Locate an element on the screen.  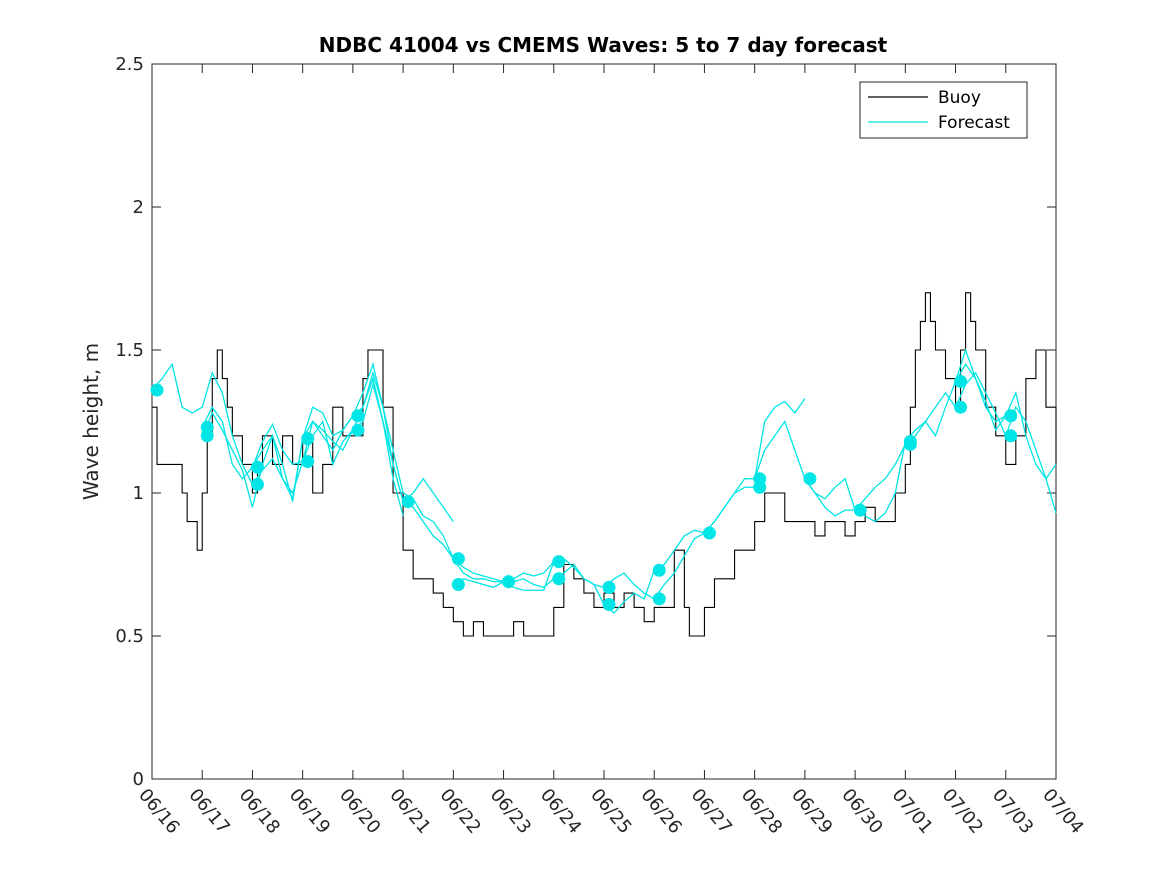
y-tick-label: 0 is located at coordinates (138, 779).